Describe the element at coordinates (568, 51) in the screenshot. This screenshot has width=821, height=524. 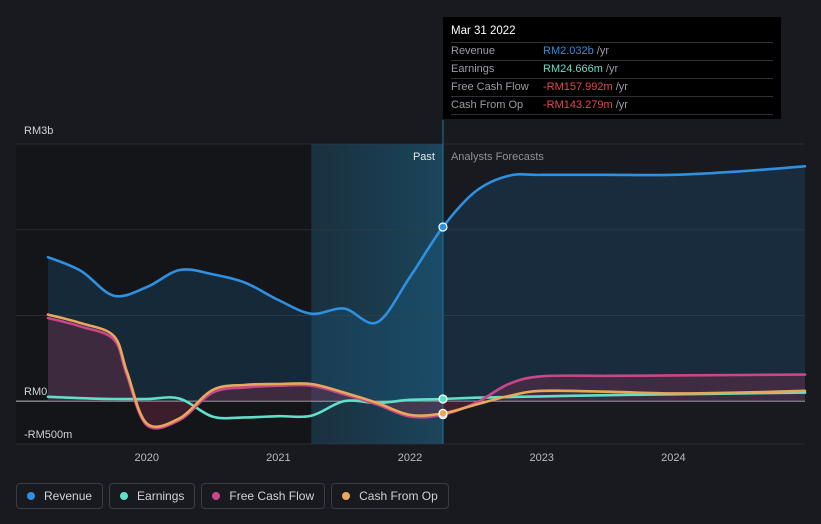
I see `tooltip-value: RM2.032b` at that location.